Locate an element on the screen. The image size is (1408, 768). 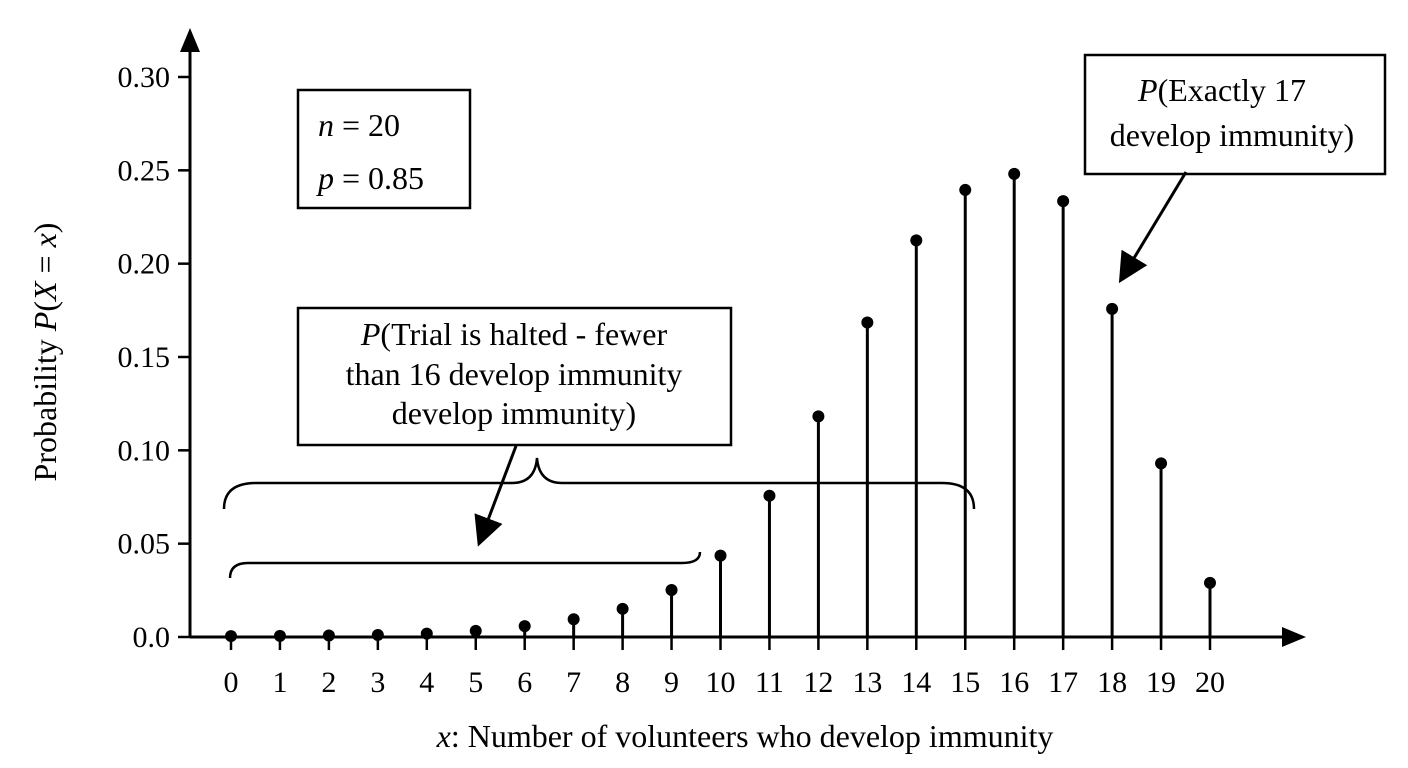
annotation-halted-line3: develop immunity) is located at coordinates (514, 413).